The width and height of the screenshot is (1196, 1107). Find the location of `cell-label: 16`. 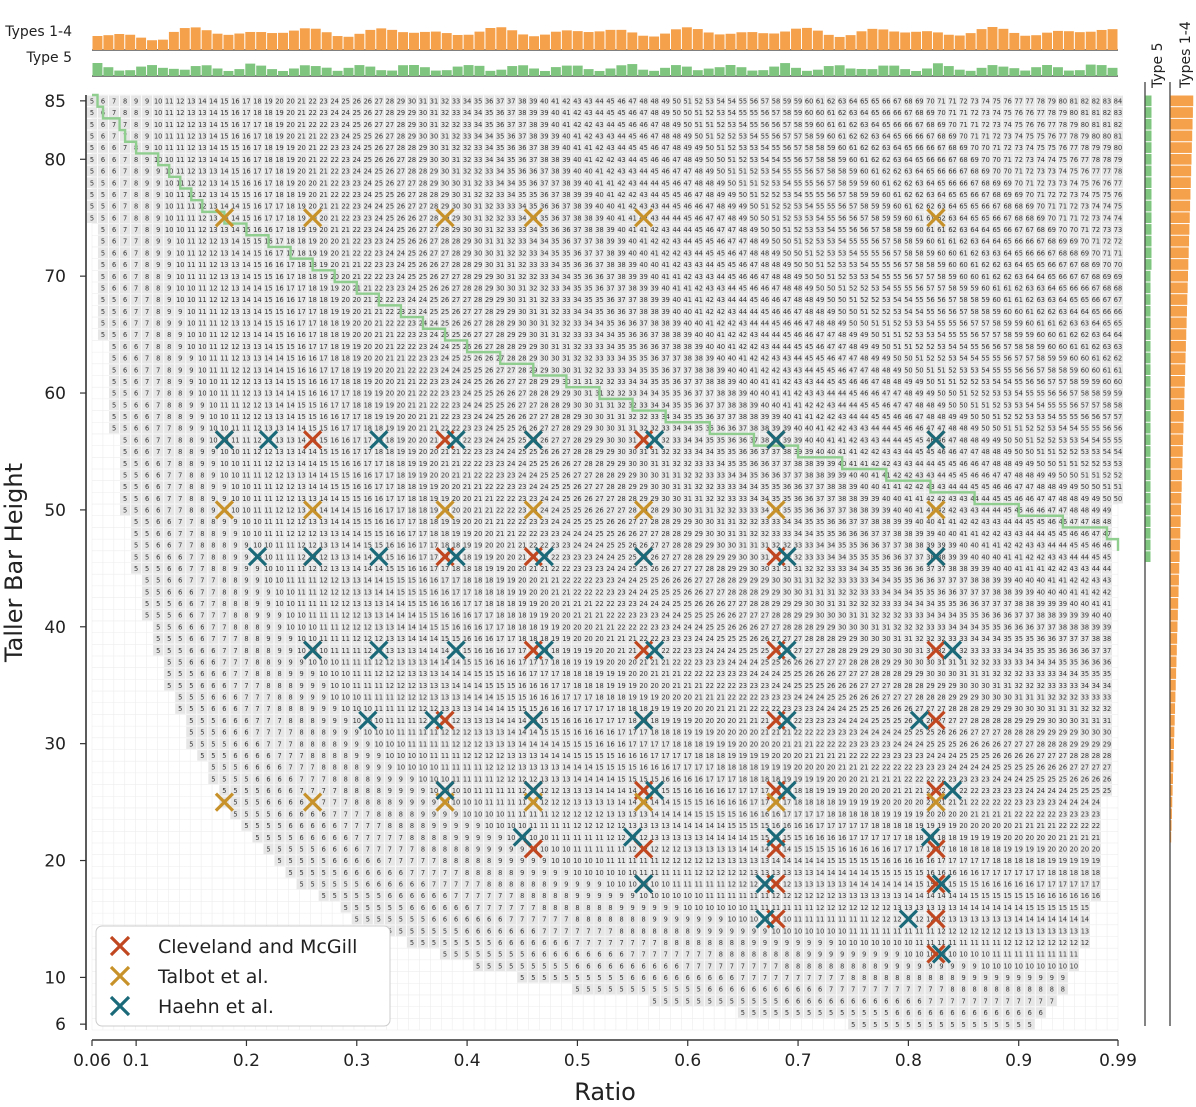

cell-label: 16 is located at coordinates (886, 861).